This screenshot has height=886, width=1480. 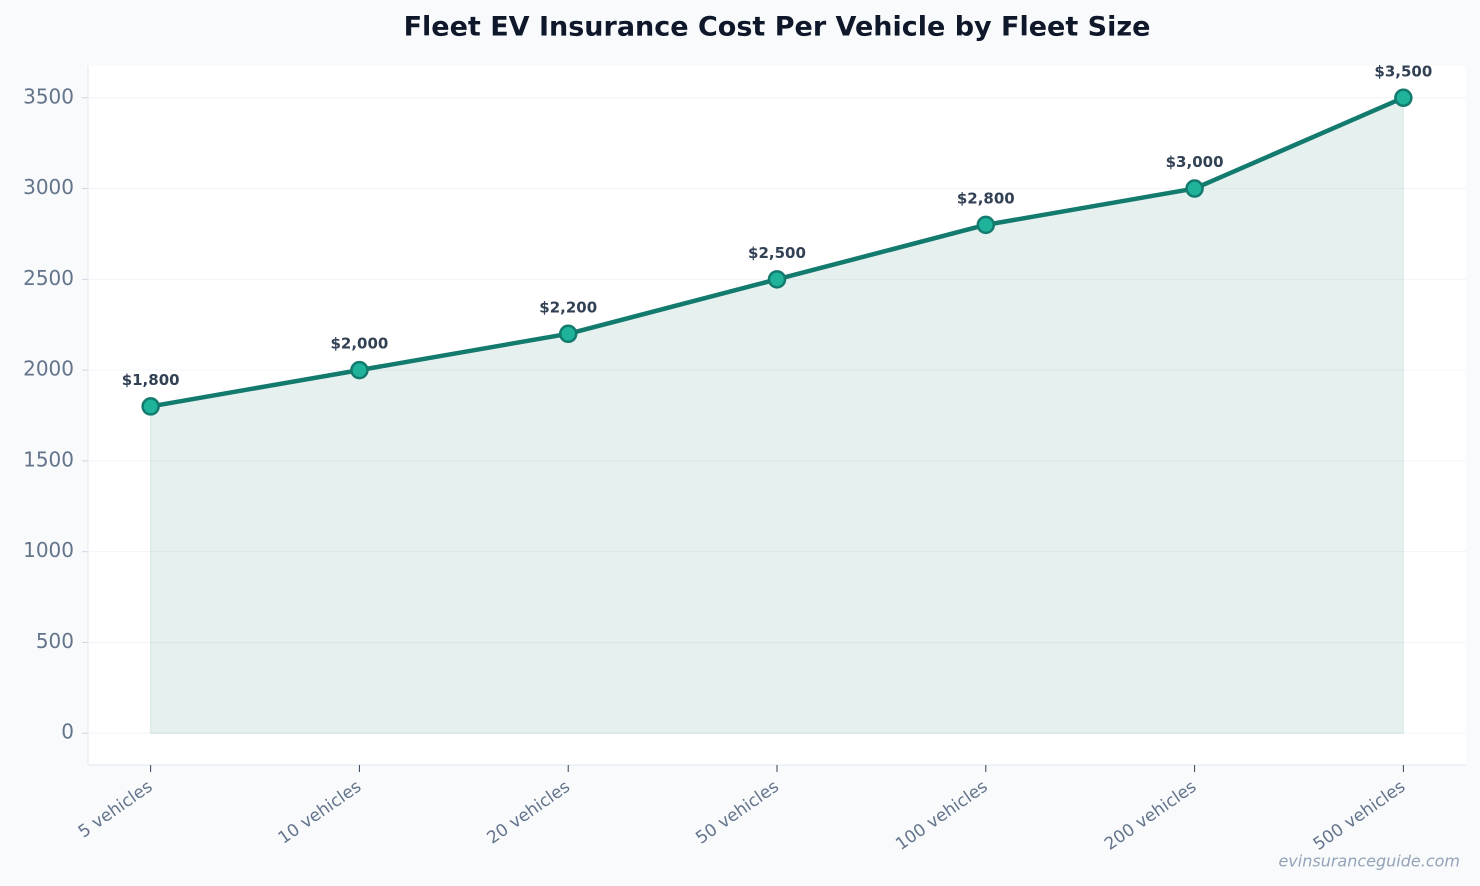 I want to click on value-label: $2,800, so click(x=986, y=198).